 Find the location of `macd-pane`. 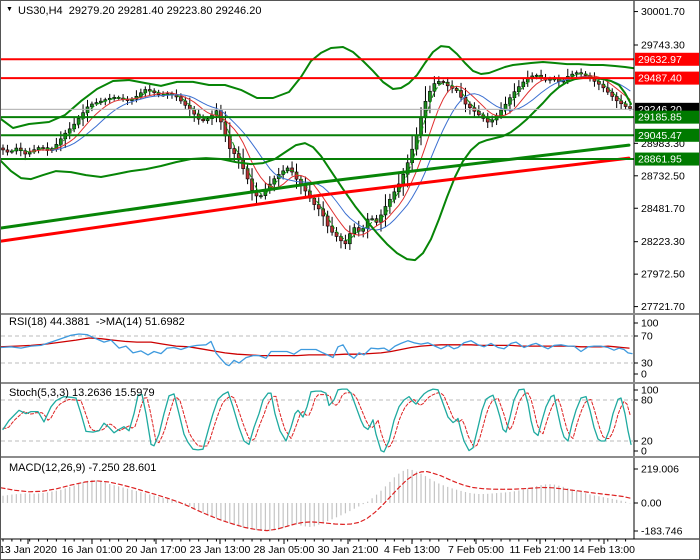

macd-pane is located at coordinates (316, 500).